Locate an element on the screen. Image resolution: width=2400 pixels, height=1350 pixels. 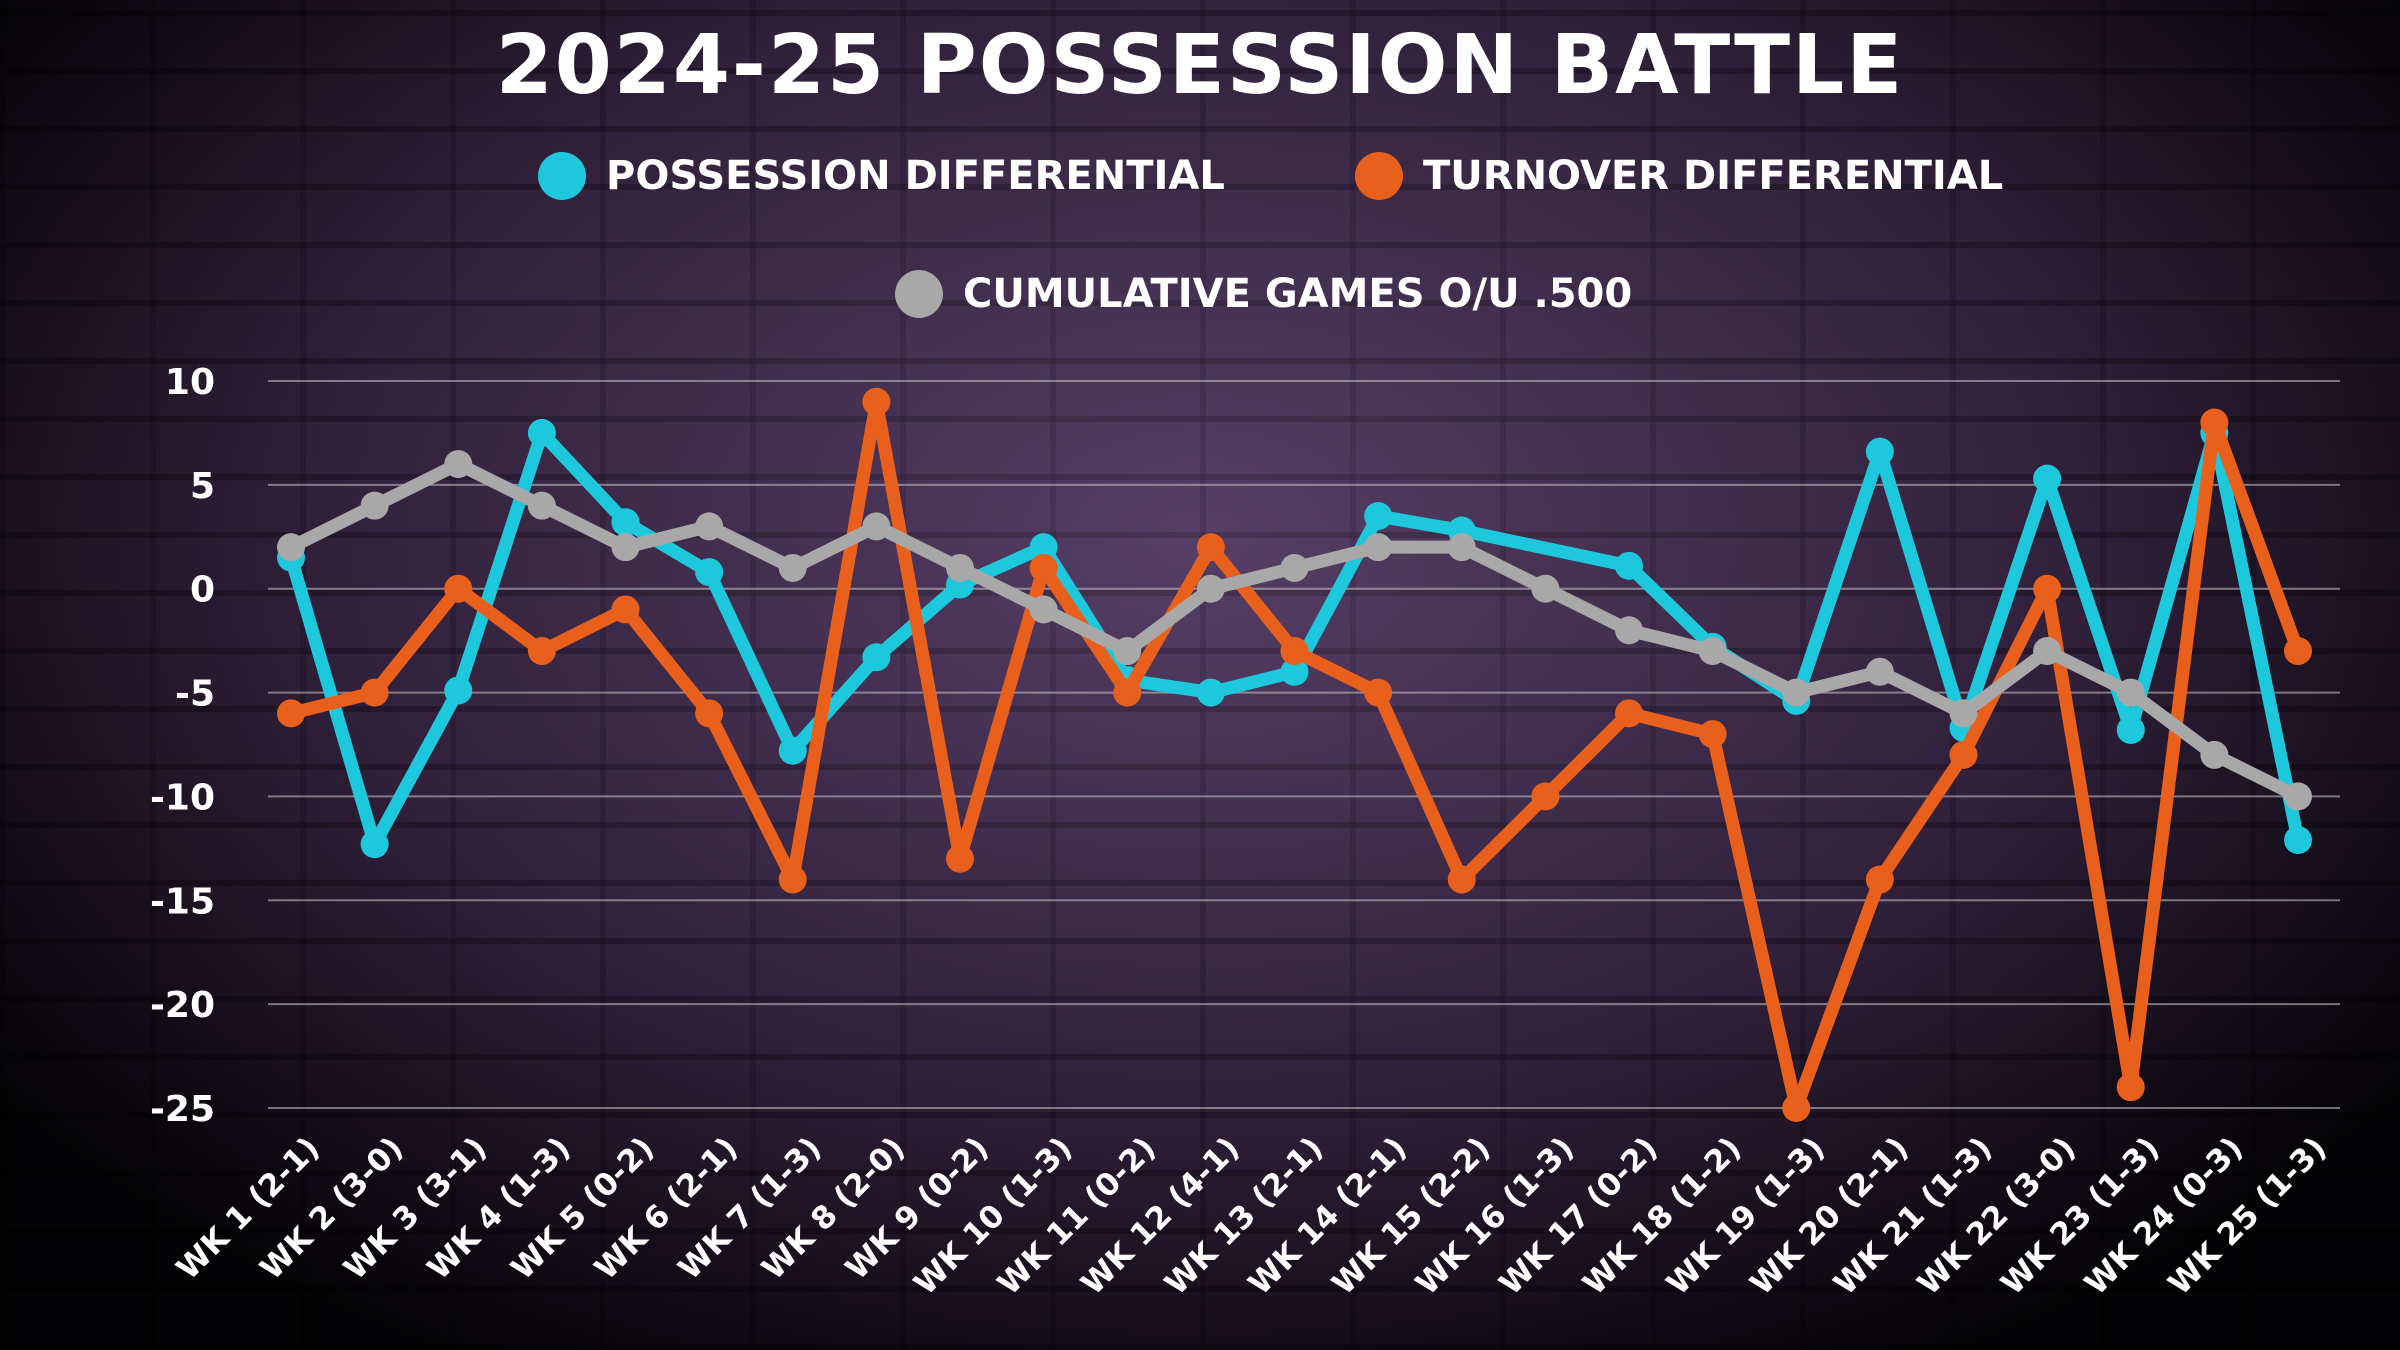
y-tick-label: 0 is located at coordinates (202, 590).